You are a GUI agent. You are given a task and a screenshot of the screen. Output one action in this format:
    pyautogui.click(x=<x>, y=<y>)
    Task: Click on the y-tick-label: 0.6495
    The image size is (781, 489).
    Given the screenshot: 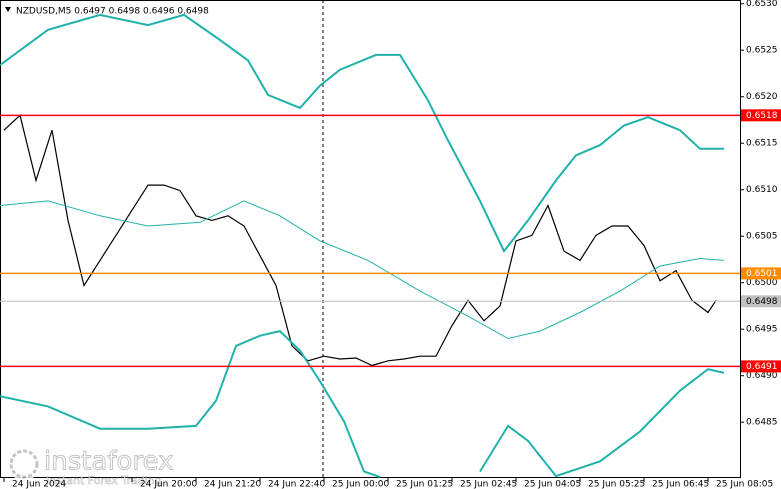 What is the action you would take?
    pyautogui.click(x=762, y=330)
    